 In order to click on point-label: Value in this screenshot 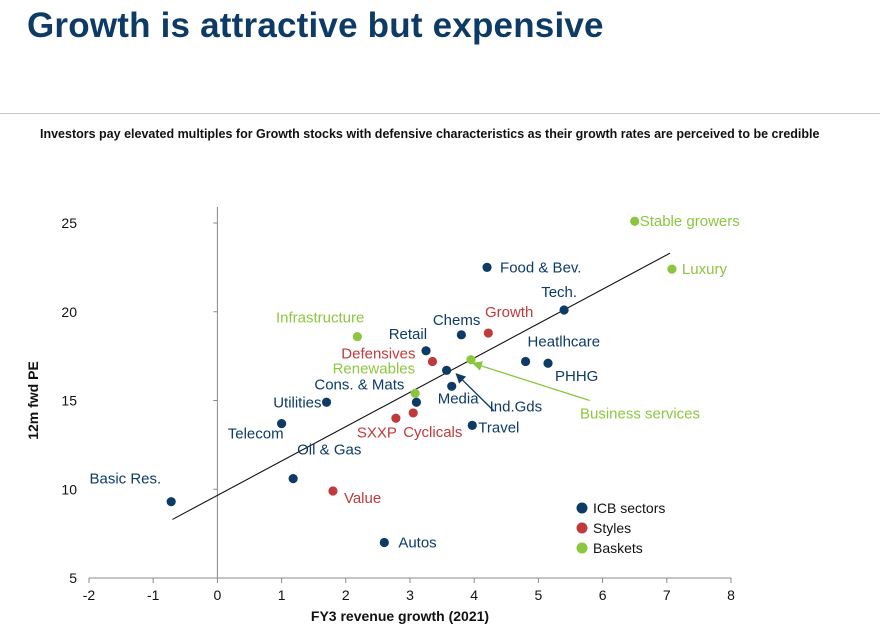, I will do `click(362, 498)`.